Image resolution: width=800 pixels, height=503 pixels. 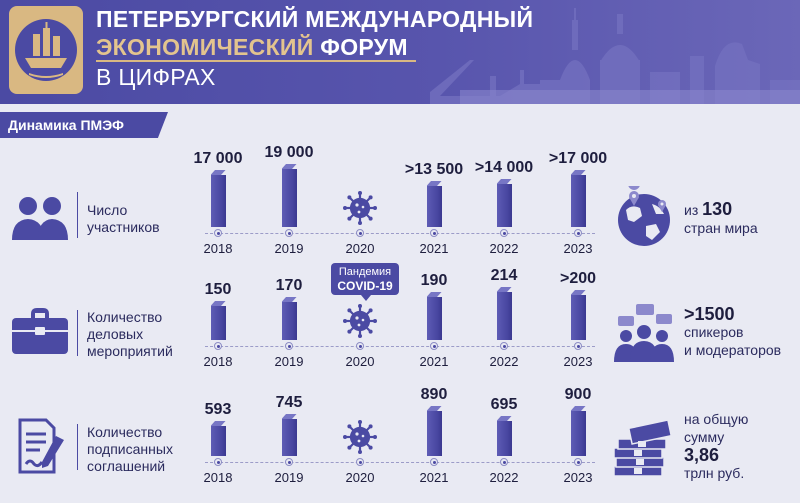 What do you see at coordinates (578, 394) in the screenshot?
I see `data-label: 900` at bounding box center [578, 394].